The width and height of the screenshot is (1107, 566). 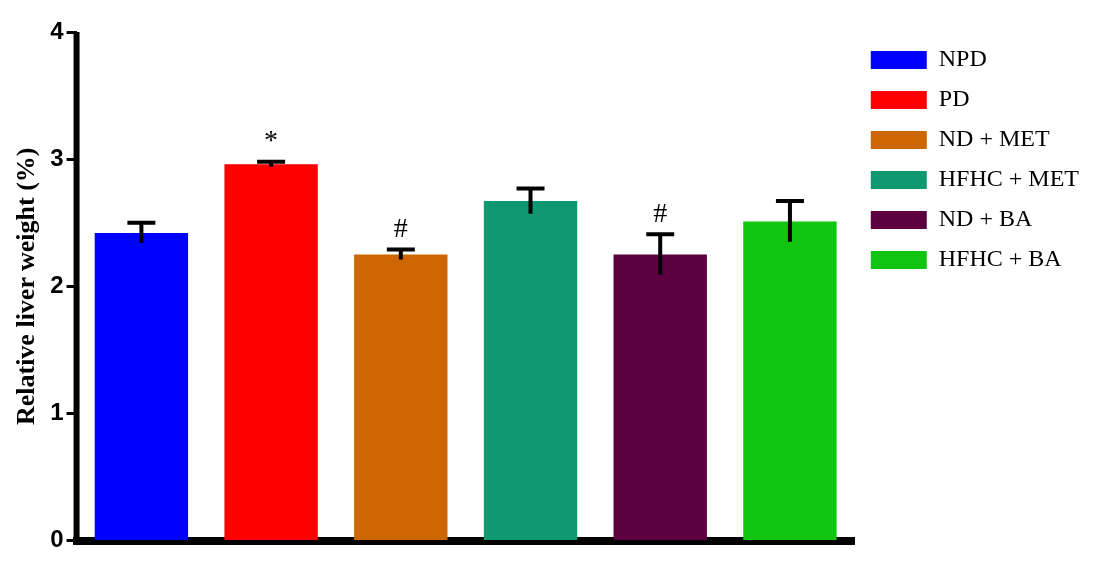 I want to click on legend-label: PD, so click(x=954, y=98).